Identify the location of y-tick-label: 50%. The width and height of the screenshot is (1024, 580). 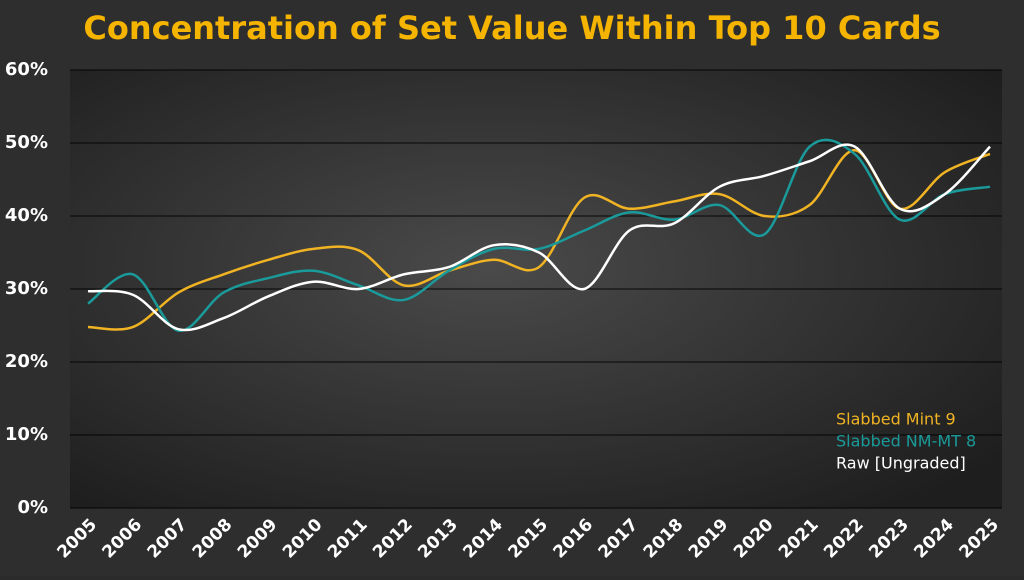
(26, 142).